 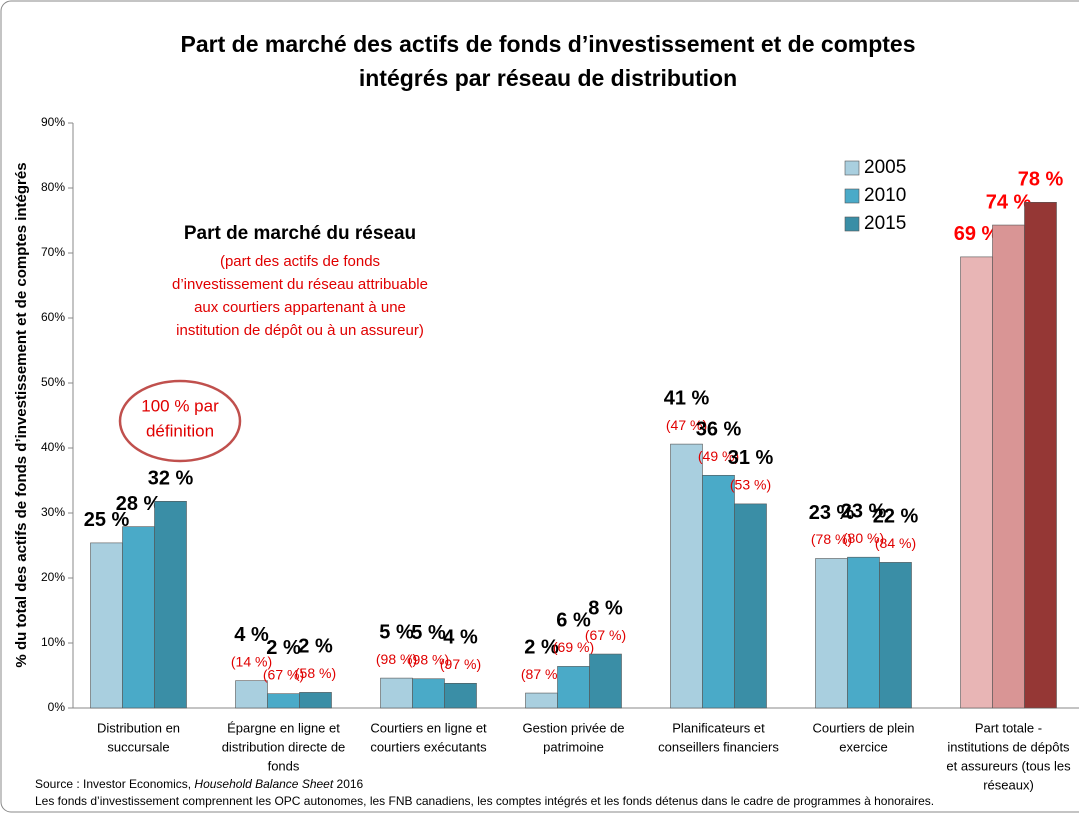 I want to click on callout-ellipse, so click(x=180, y=421).